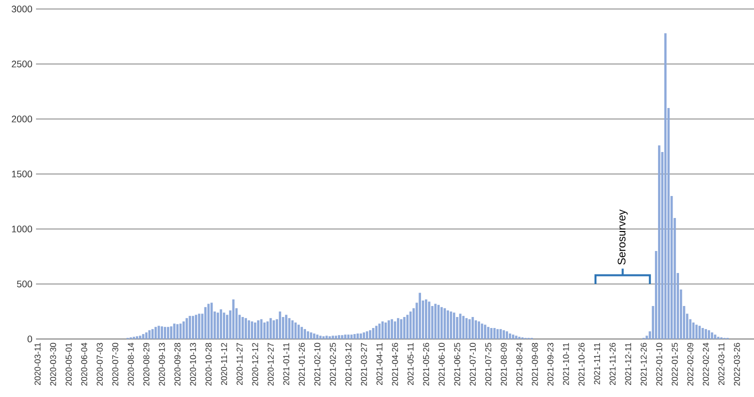 The width and height of the screenshot is (754, 397). Describe the element at coordinates (363, 364) in the screenshot. I see `x-tick-label: 2021-03-27` at that location.